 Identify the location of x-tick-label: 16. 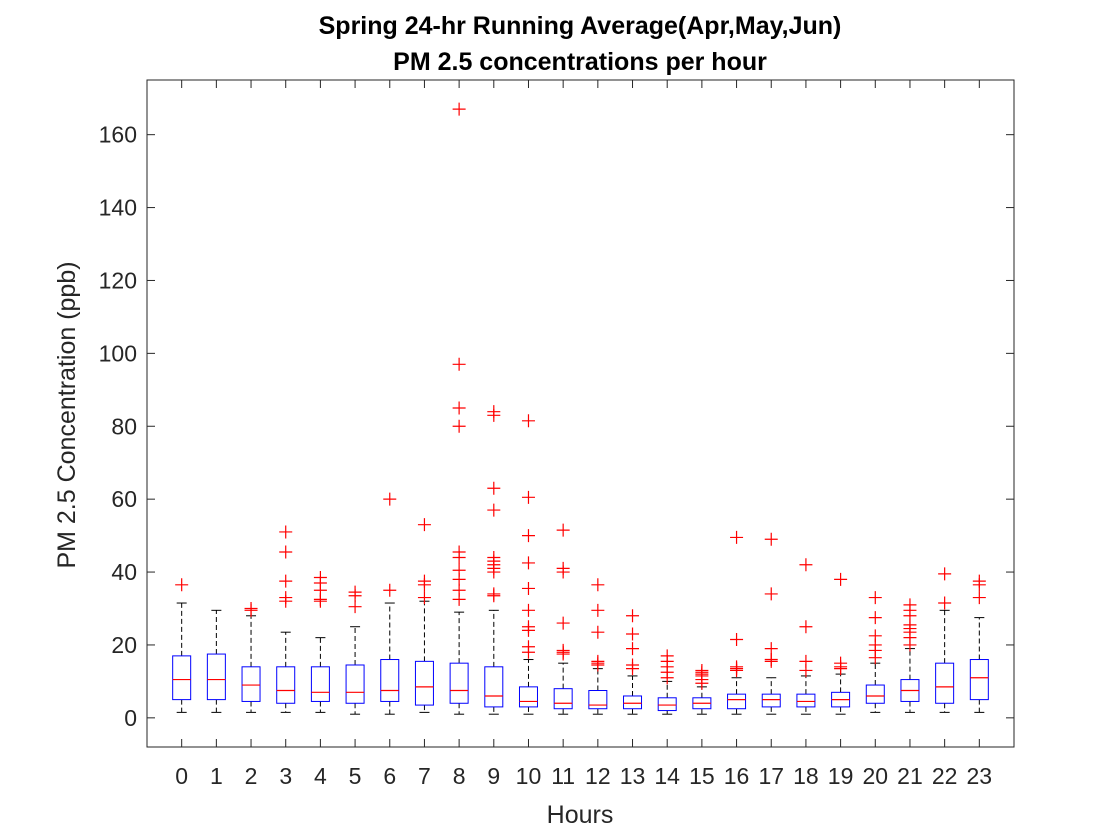
(737, 776).